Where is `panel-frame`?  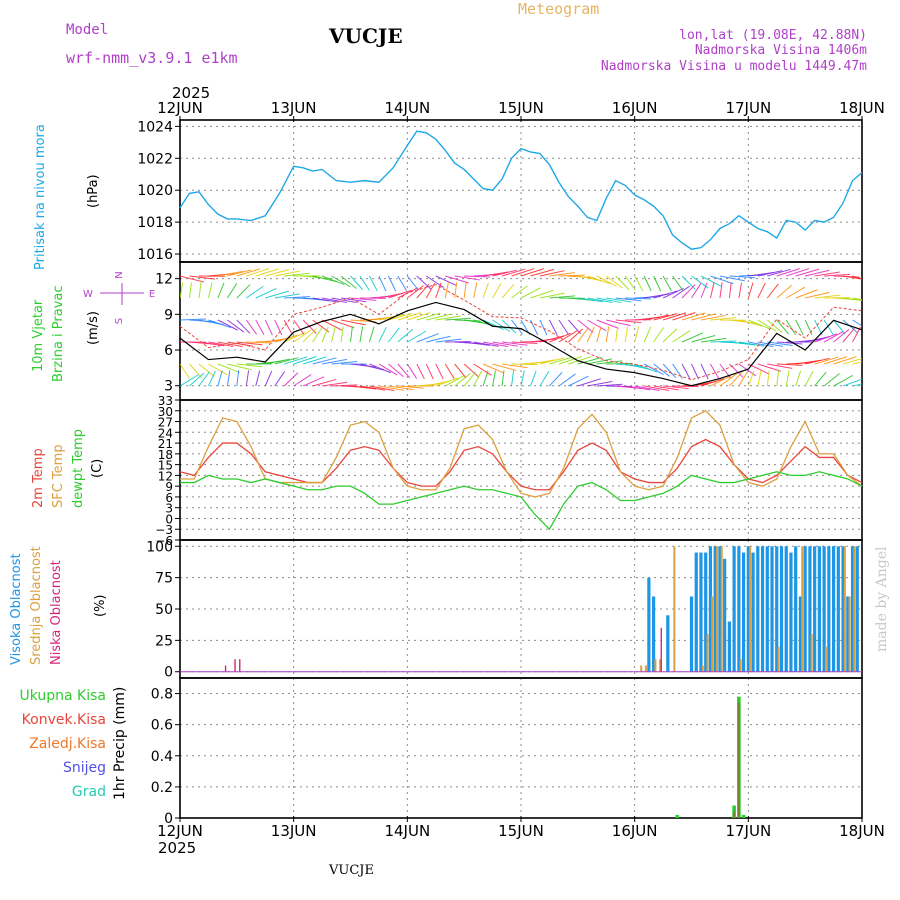 panel-frame is located at coordinates (521, 748).